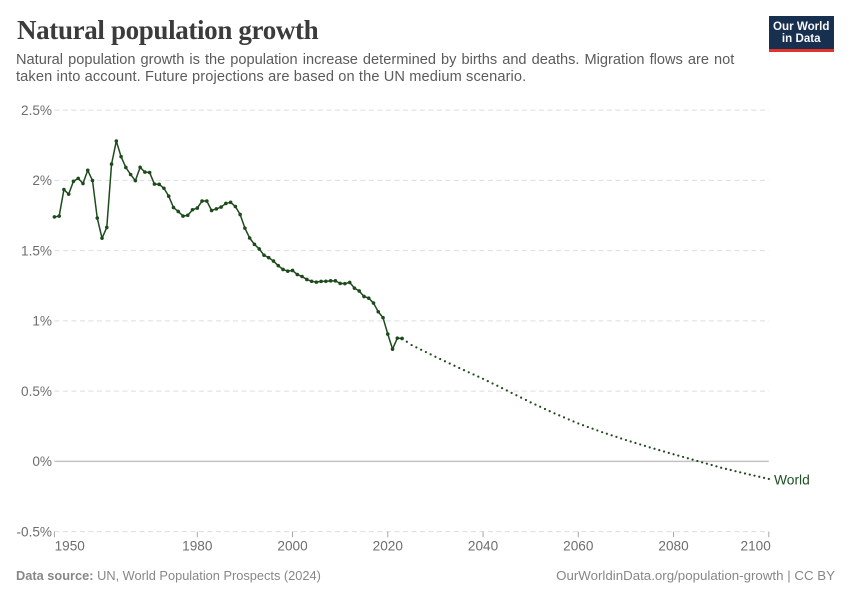 The image size is (850, 600). What do you see at coordinates (42, 461) in the screenshot?
I see `svg-text: 0%` at bounding box center [42, 461].